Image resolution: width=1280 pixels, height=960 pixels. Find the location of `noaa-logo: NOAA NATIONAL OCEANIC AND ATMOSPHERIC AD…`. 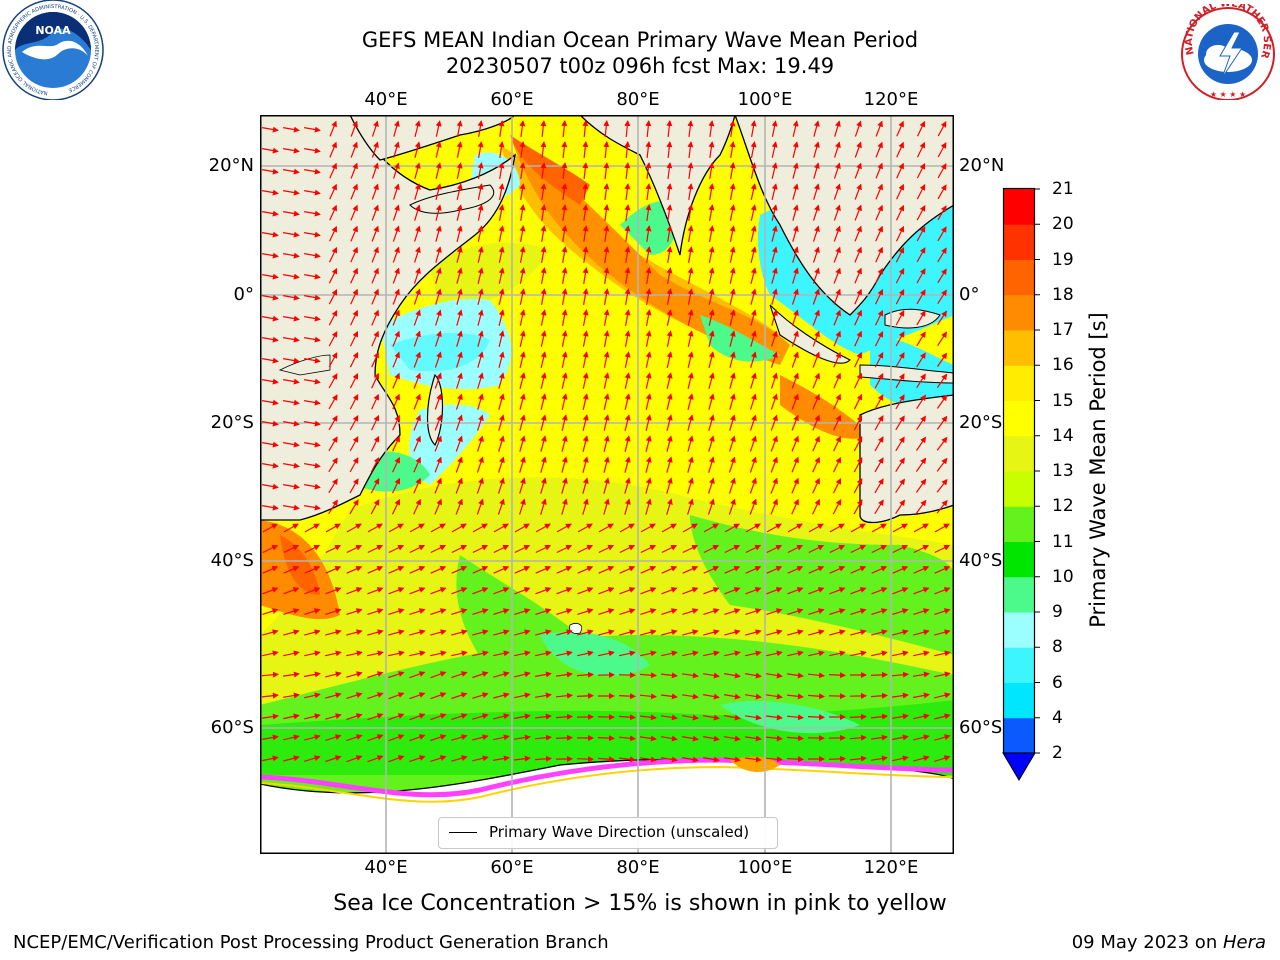

noaa-logo: NOAA NATIONAL OCEANIC AND ATMOSPHERIC AD… is located at coordinates (53, 50).